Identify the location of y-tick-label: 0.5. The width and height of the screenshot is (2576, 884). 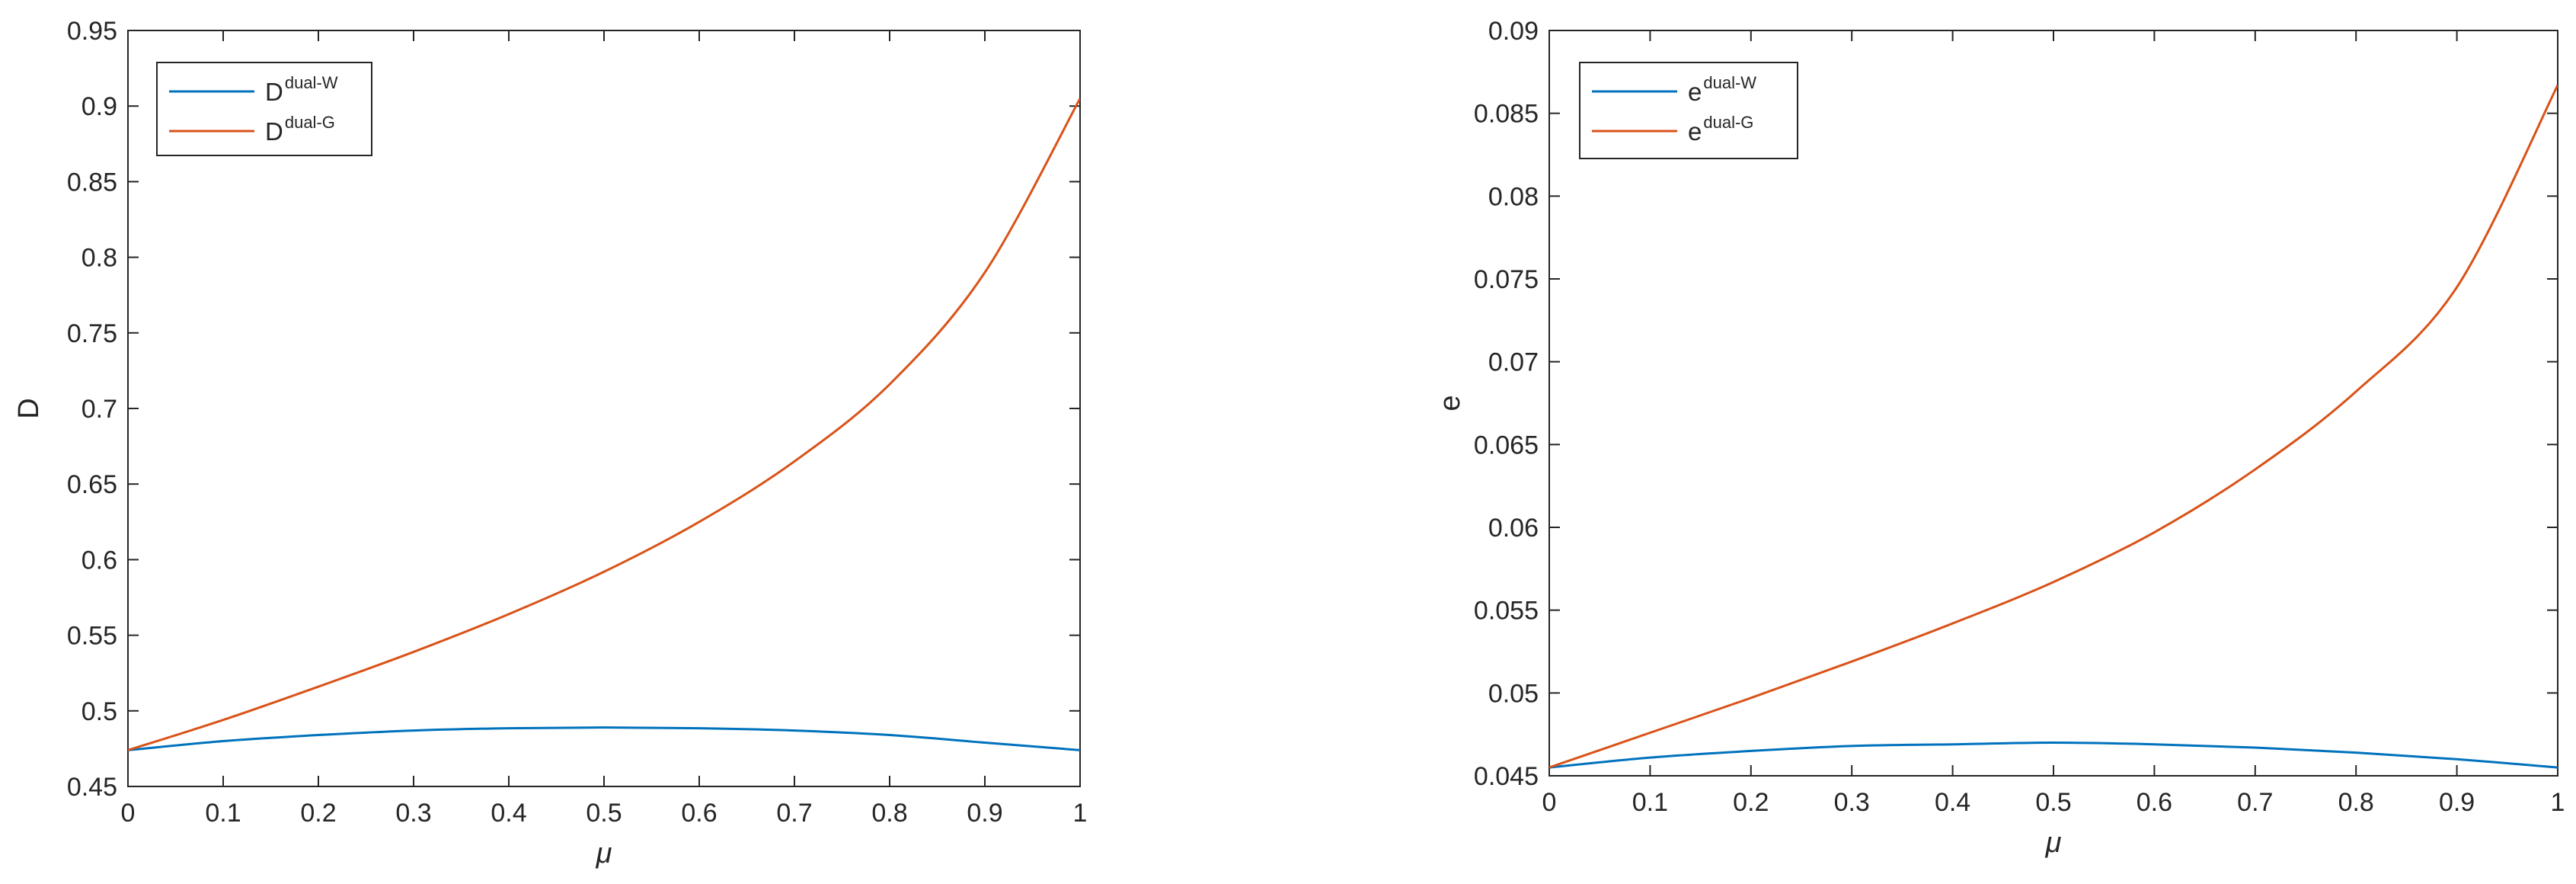
(99, 711).